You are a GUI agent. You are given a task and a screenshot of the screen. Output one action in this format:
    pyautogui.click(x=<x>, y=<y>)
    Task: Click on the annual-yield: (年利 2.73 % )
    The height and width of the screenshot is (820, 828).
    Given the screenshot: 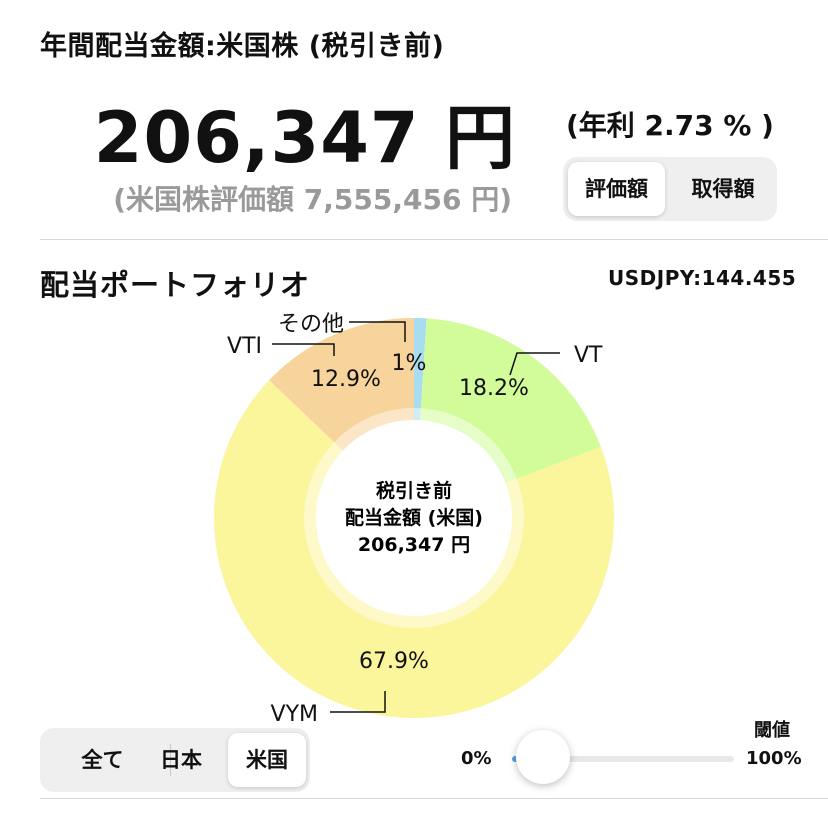 What is the action you would take?
    pyautogui.click(x=670, y=125)
    